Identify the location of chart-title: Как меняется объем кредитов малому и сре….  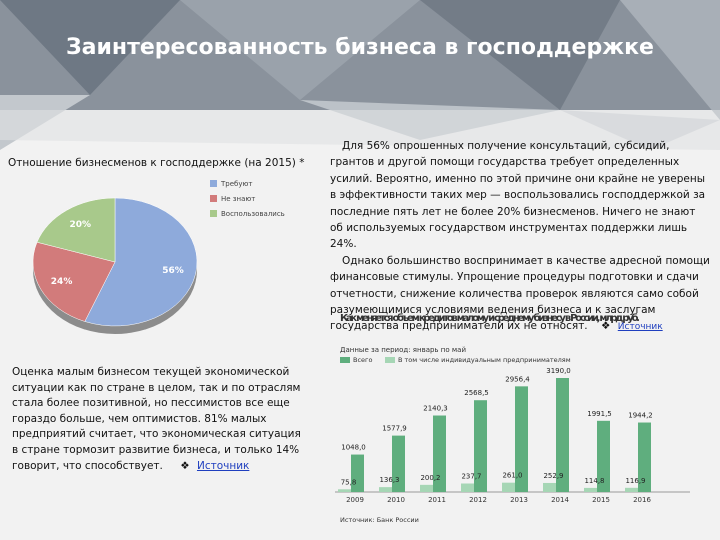
(490, 318).